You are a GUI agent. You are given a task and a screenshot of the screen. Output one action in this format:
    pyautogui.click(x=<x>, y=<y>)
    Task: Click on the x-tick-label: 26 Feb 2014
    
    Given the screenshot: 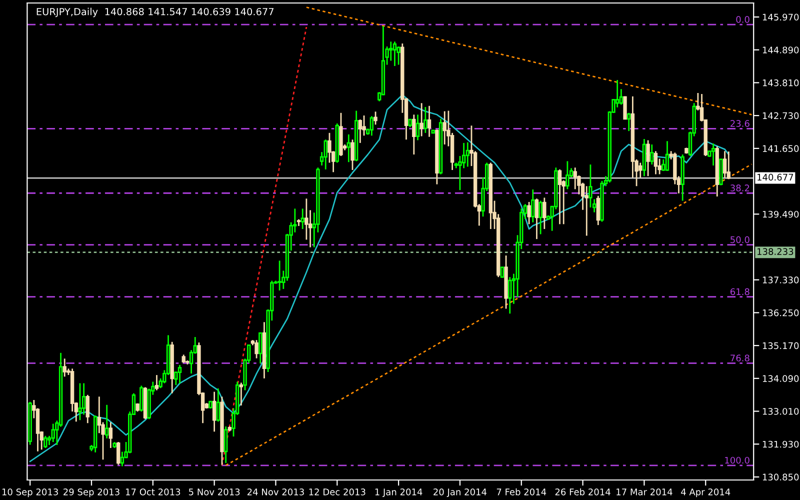 What is the action you would take?
    pyautogui.click(x=582, y=492)
    